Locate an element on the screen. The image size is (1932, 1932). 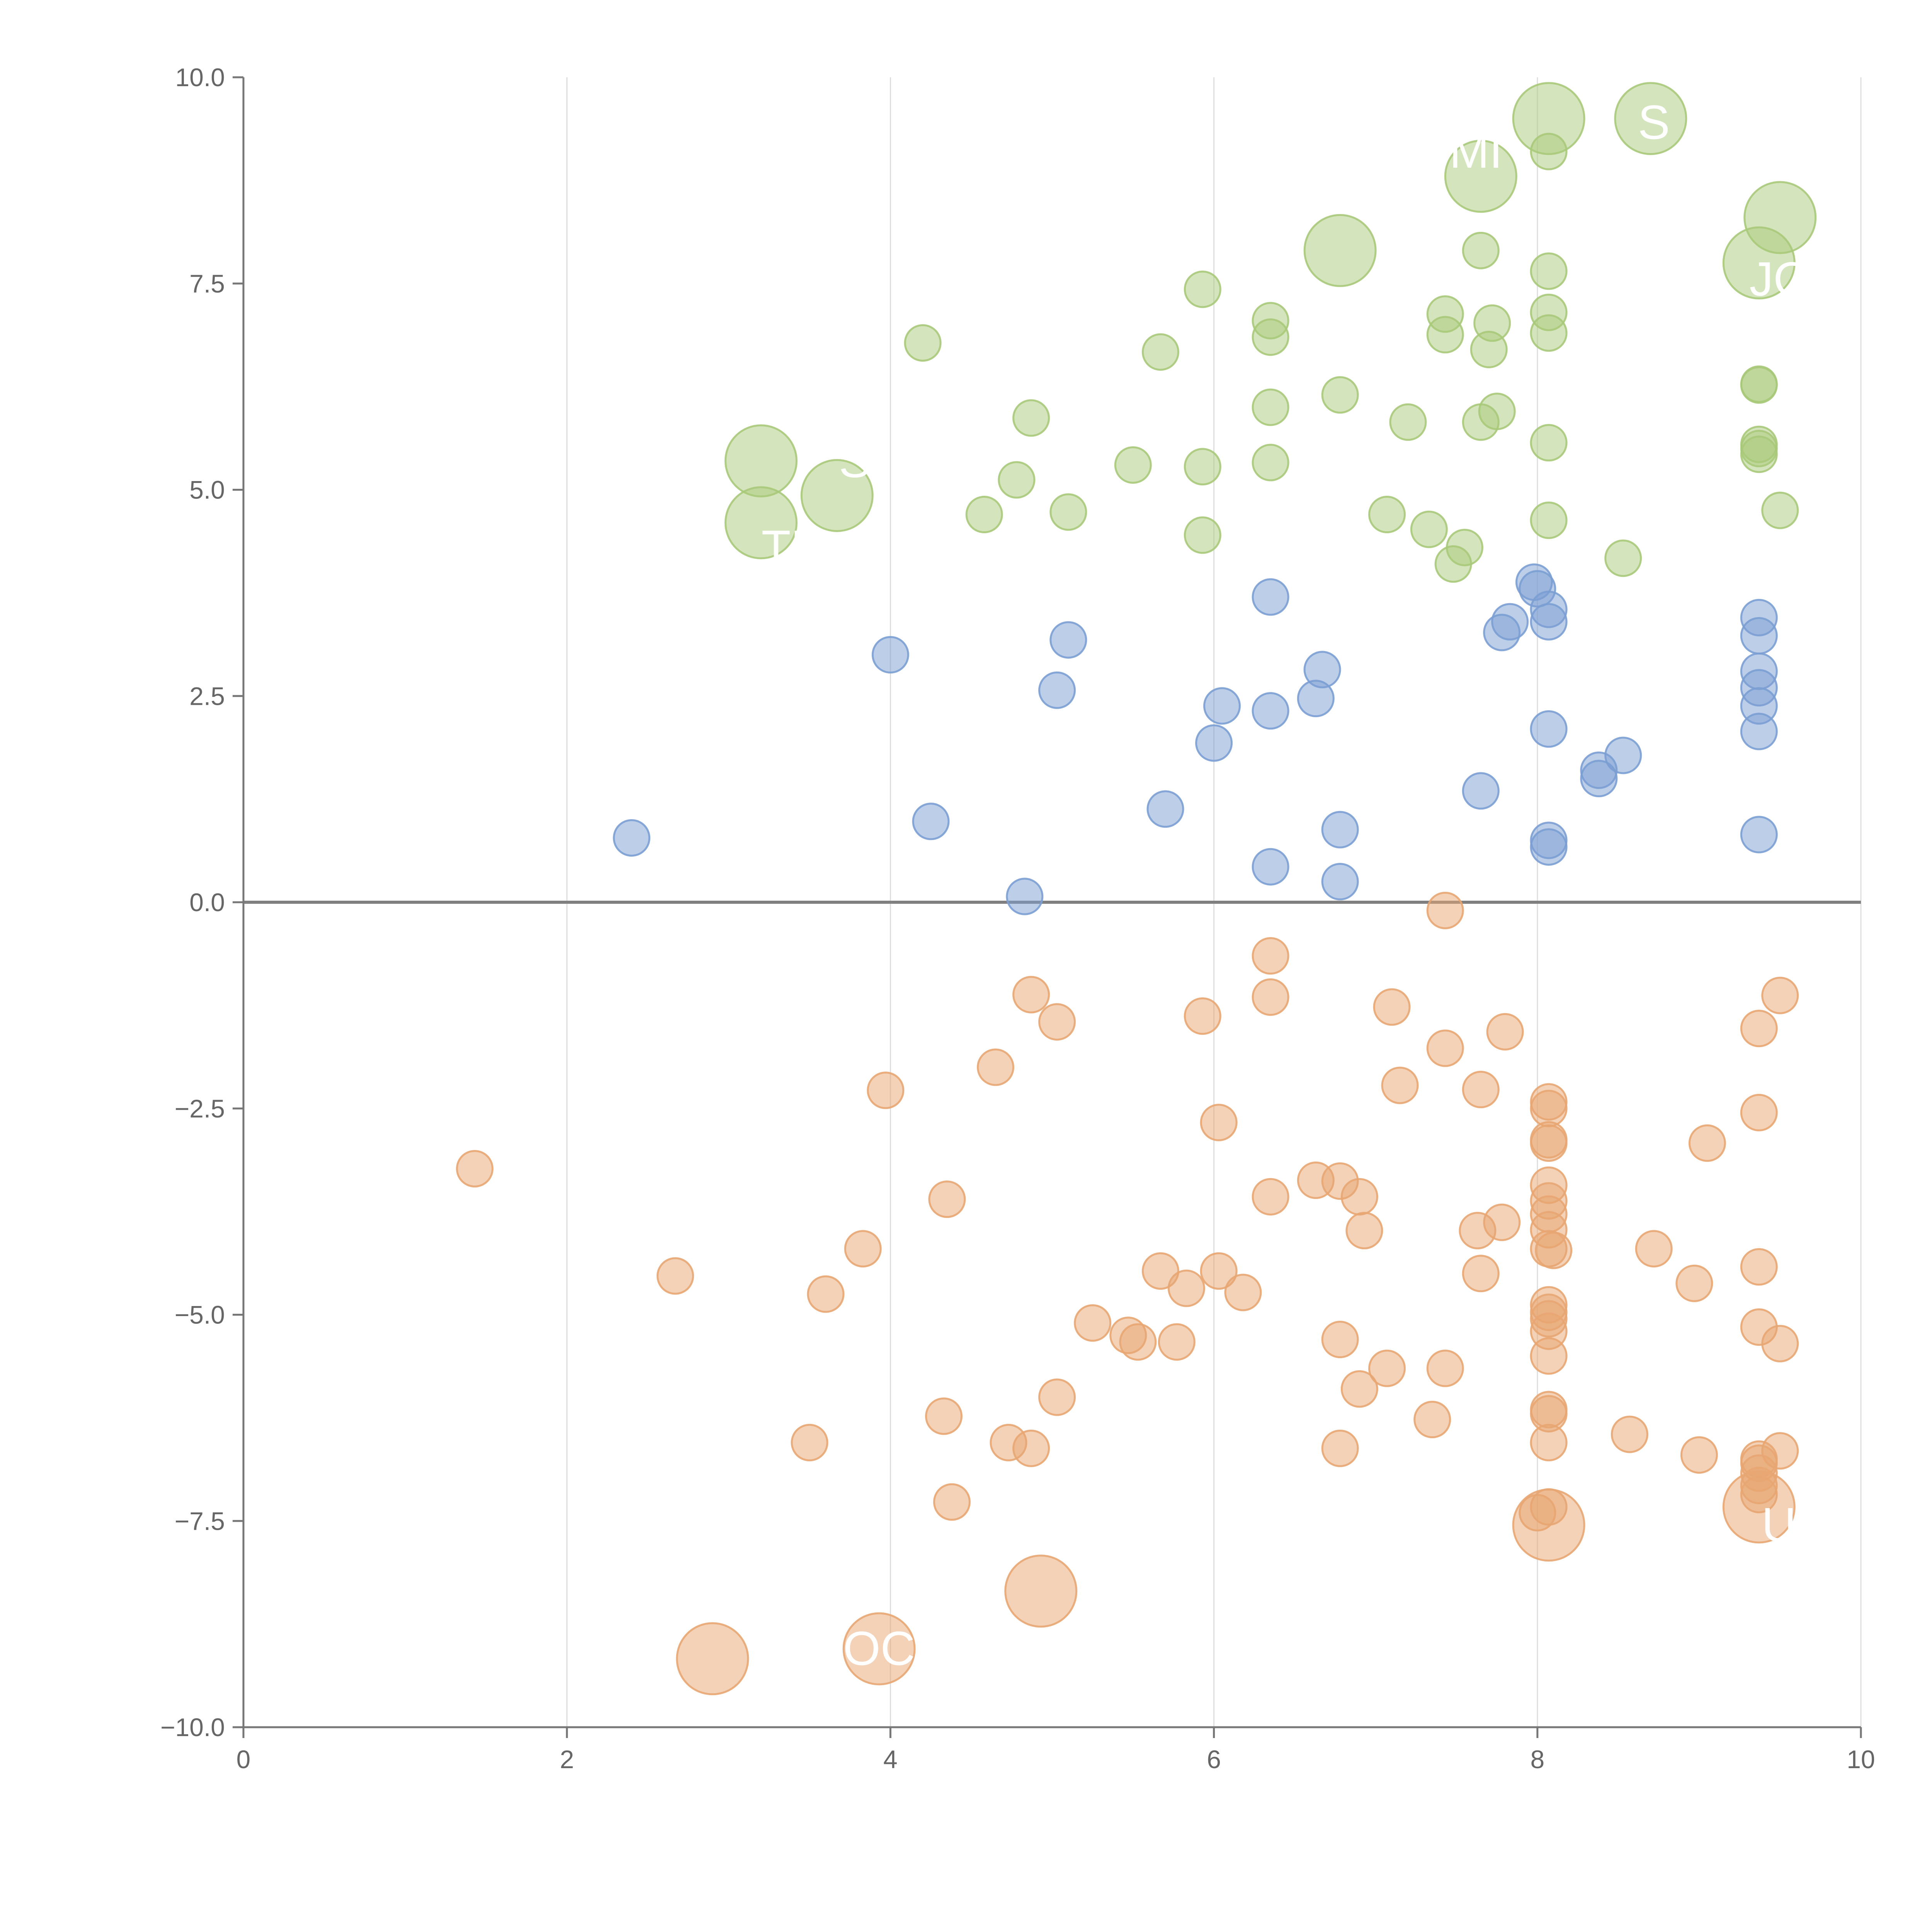
point-label: OC is located at coordinates (879, 1648).